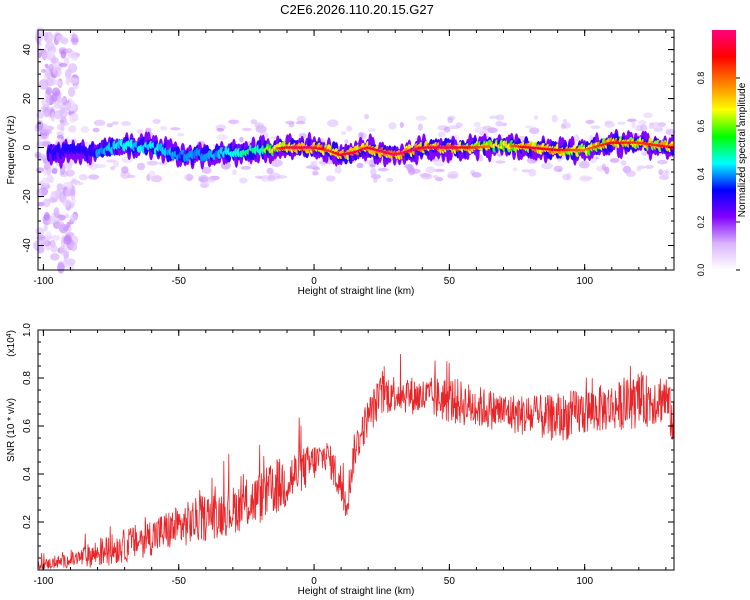 Image resolution: width=750 pixels, height=600 pixels. I want to click on x-tick-label: 50, so click(450, 281).